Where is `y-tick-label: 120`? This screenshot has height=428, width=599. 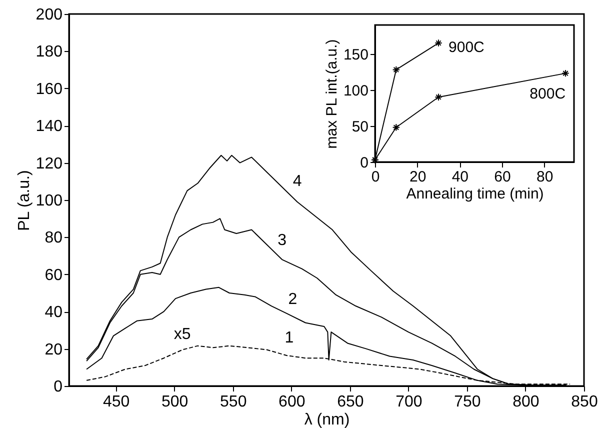
y-tick-label: 120 is located at coordinates (49, 163).